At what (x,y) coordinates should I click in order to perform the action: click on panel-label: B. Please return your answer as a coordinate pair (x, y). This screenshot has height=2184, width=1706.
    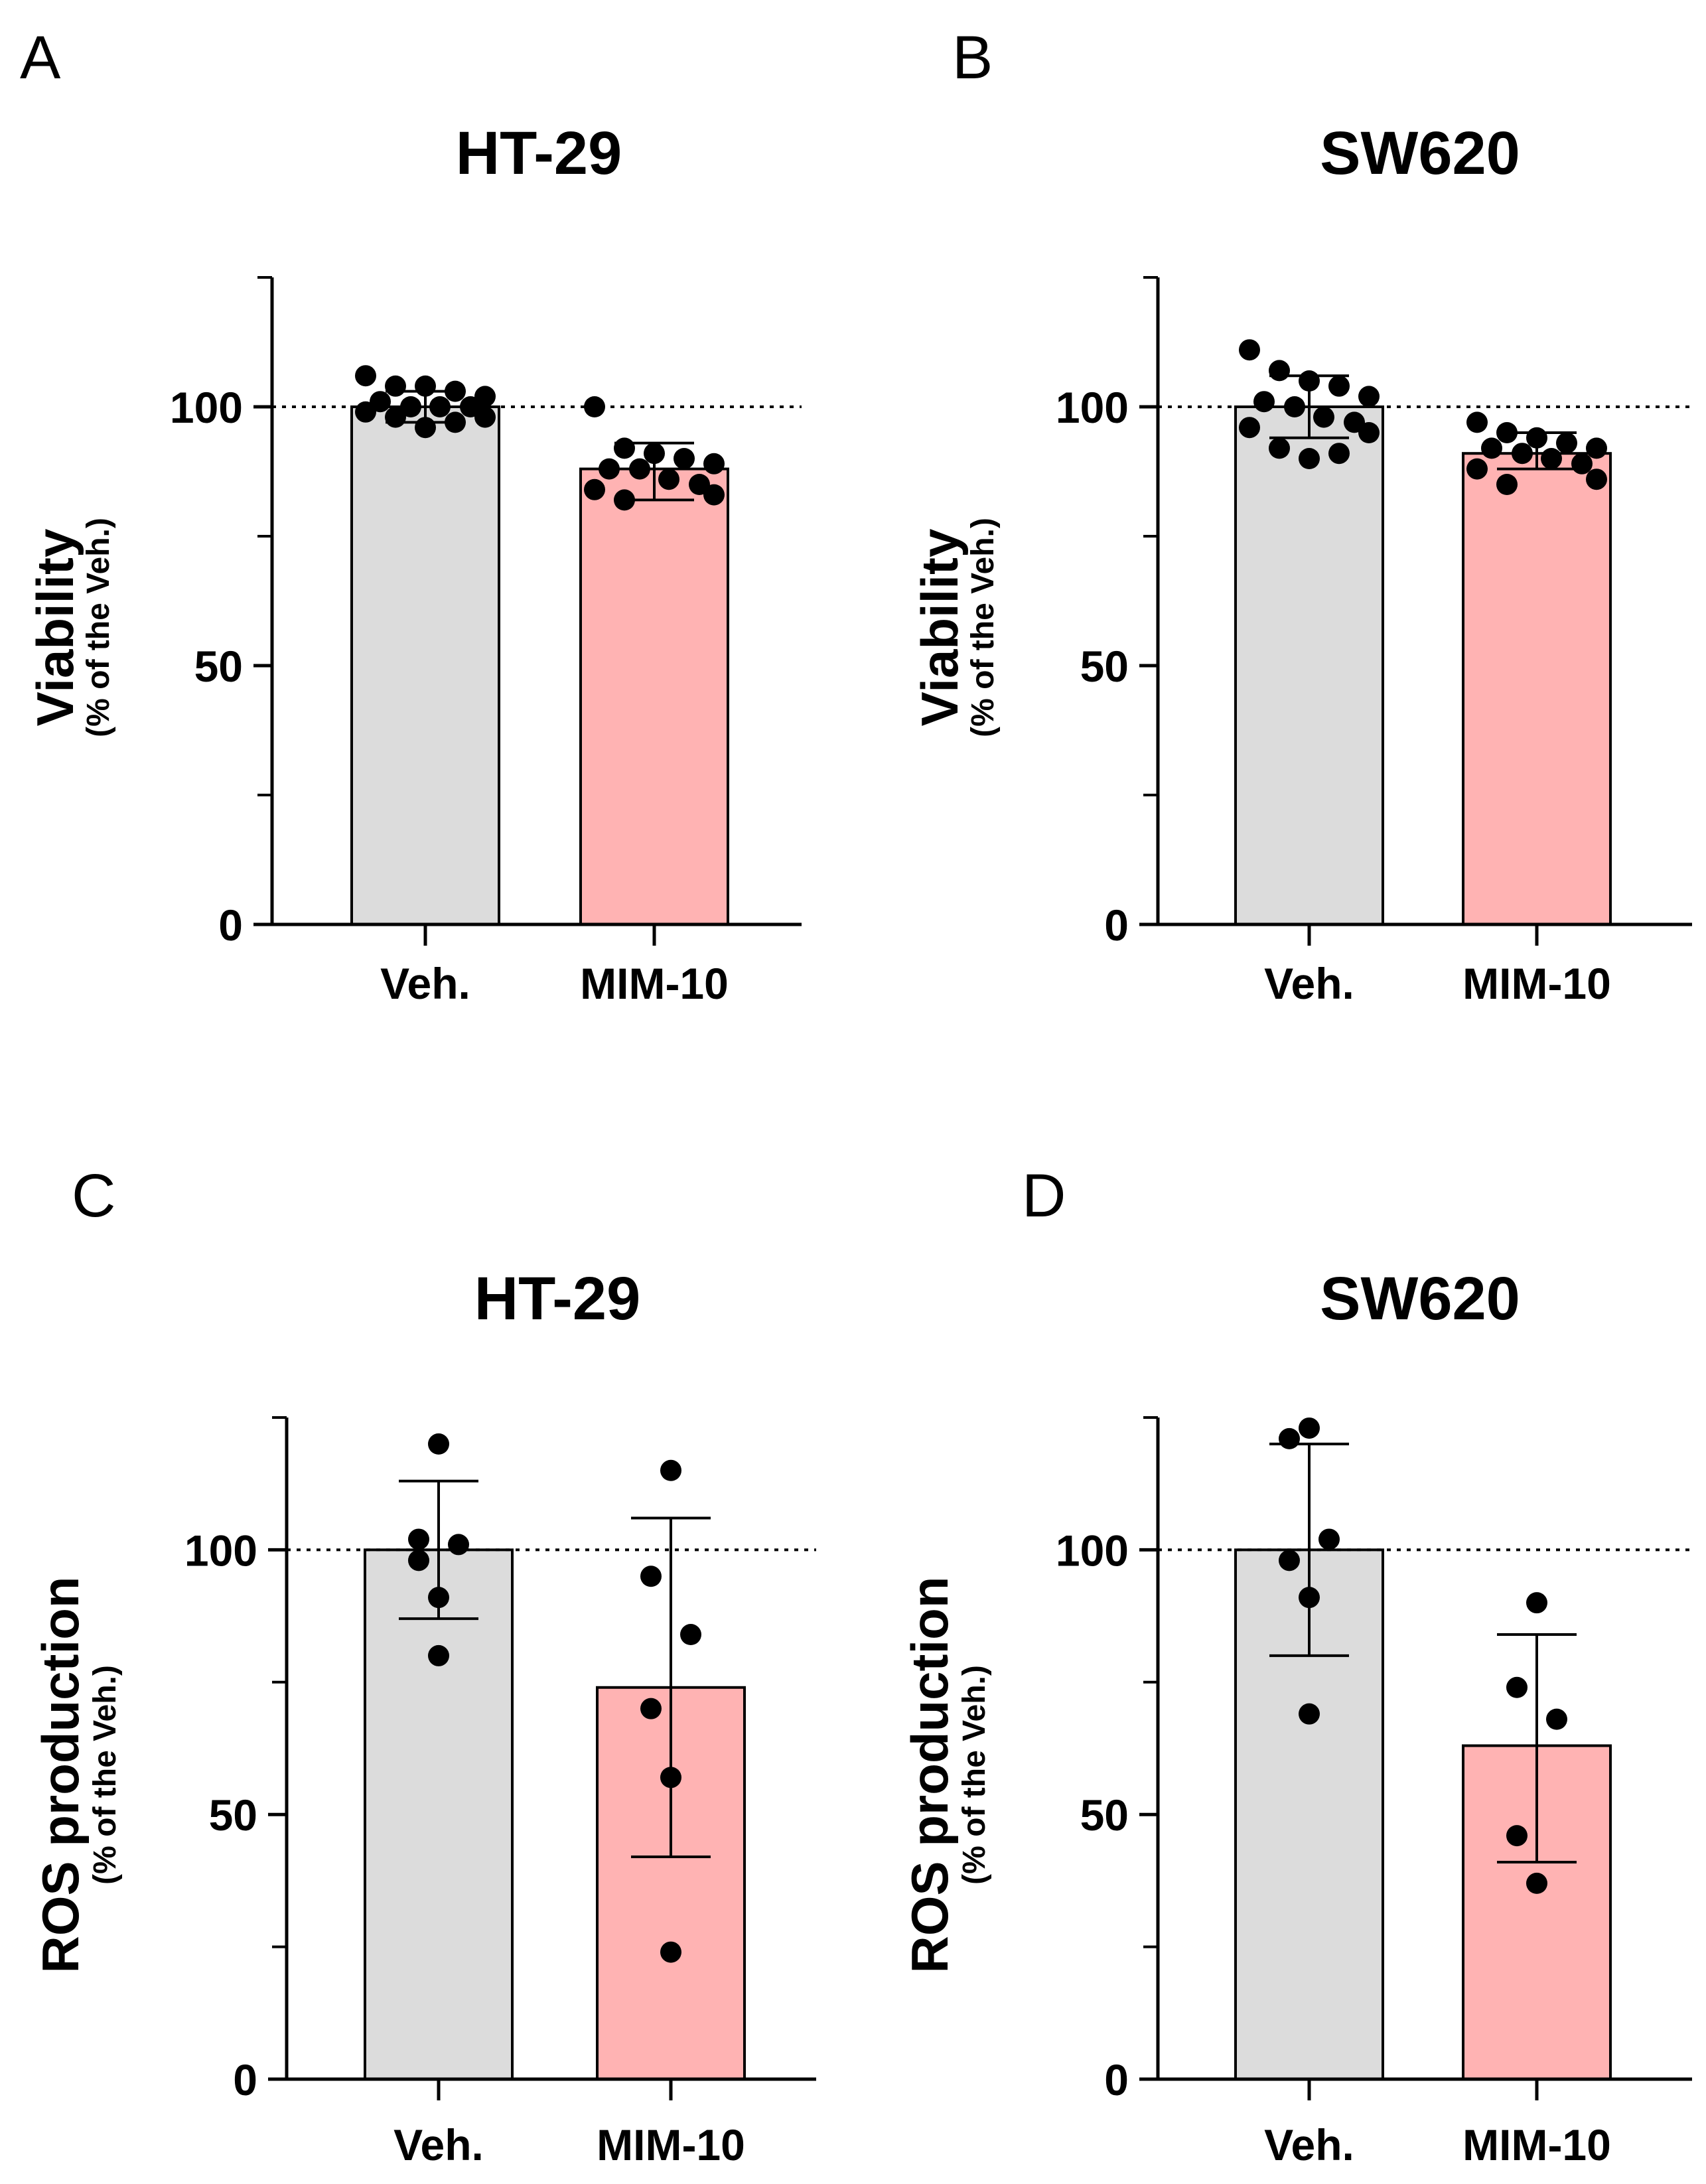
    Looking at the image, I should click on (972, 58).